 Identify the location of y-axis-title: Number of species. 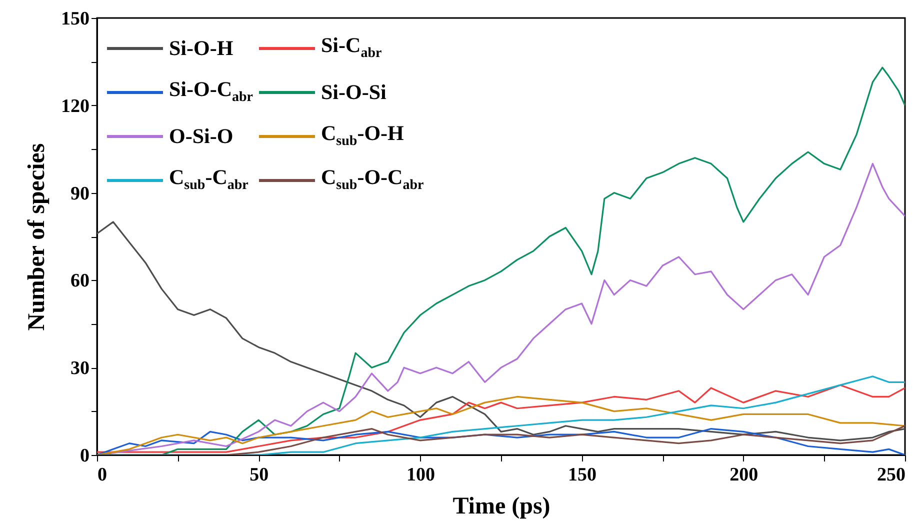
(37, 237).